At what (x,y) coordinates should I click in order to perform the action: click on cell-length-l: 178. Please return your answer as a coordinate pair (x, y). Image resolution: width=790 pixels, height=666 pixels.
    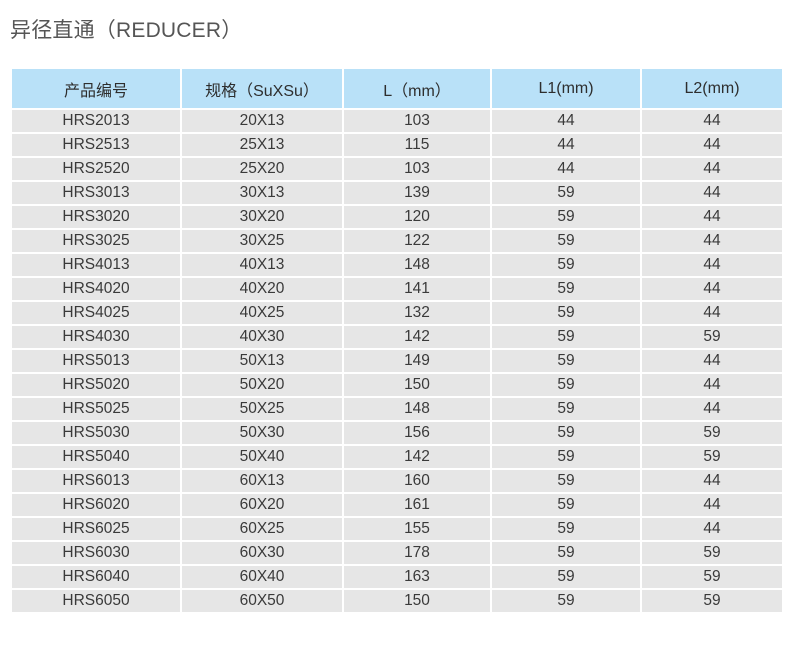
    Looking at the image, I should click on (417, 553).